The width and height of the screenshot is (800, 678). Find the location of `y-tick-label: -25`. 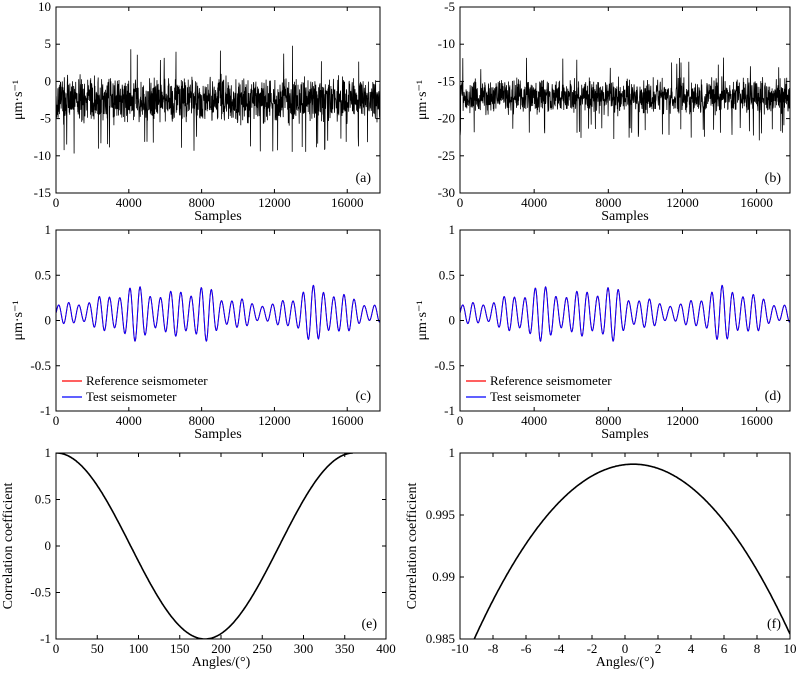

y-tick-label: -25 is located at coordinates (446, 155).